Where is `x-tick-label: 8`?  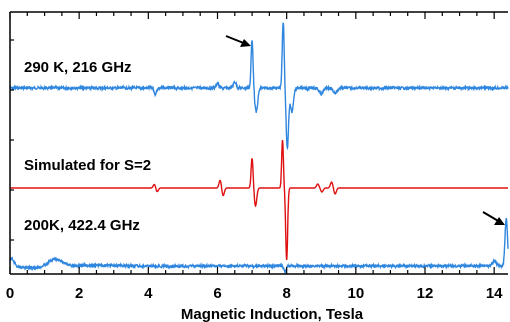
x-tick-label: 8 is located at coordinates (286, 293).